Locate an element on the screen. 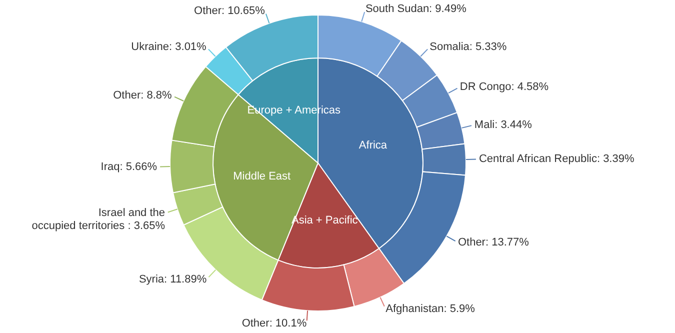 The height and width of the screenshot is (333, 675). slice-label: Syria: 11.89% is located at coordinates (172, 279).